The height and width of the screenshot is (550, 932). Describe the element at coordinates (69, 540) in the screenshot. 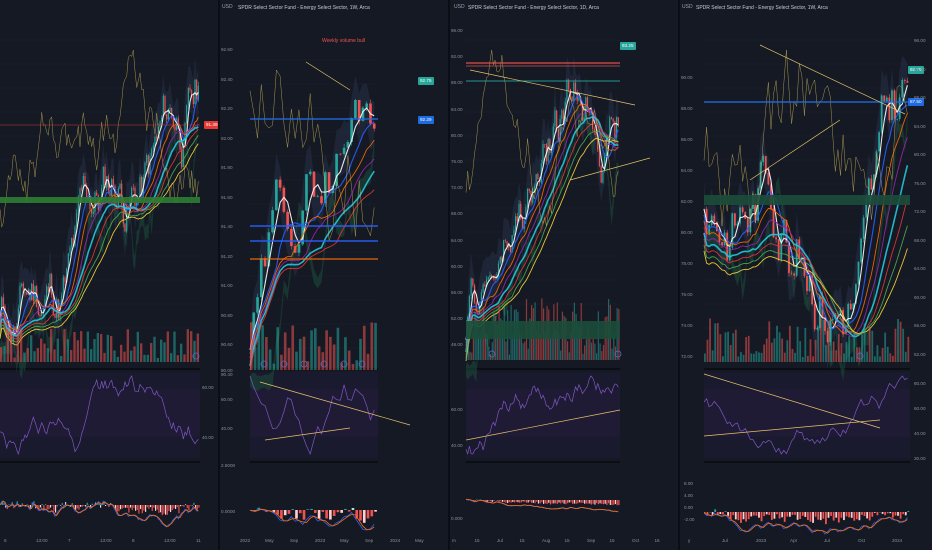

I see `time-tick-1-2: 7` at that location.